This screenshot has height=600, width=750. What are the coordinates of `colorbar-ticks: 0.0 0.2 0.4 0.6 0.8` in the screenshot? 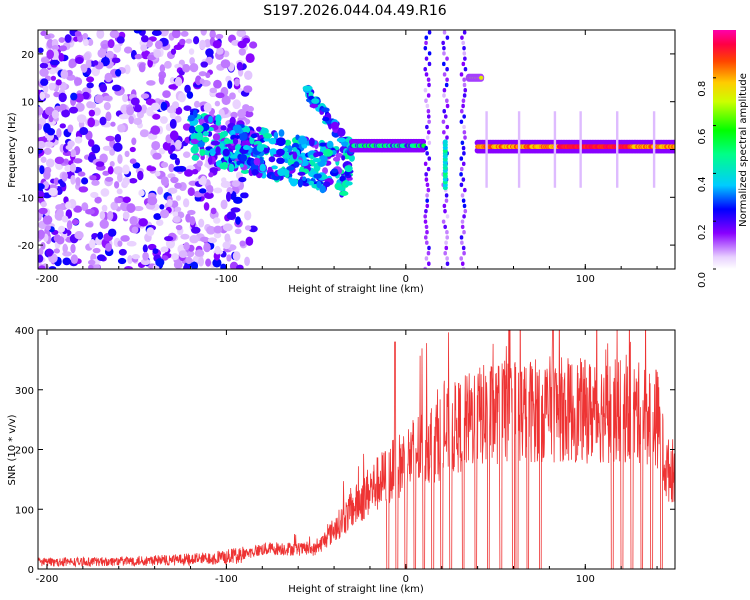 It's located at (706, 182).